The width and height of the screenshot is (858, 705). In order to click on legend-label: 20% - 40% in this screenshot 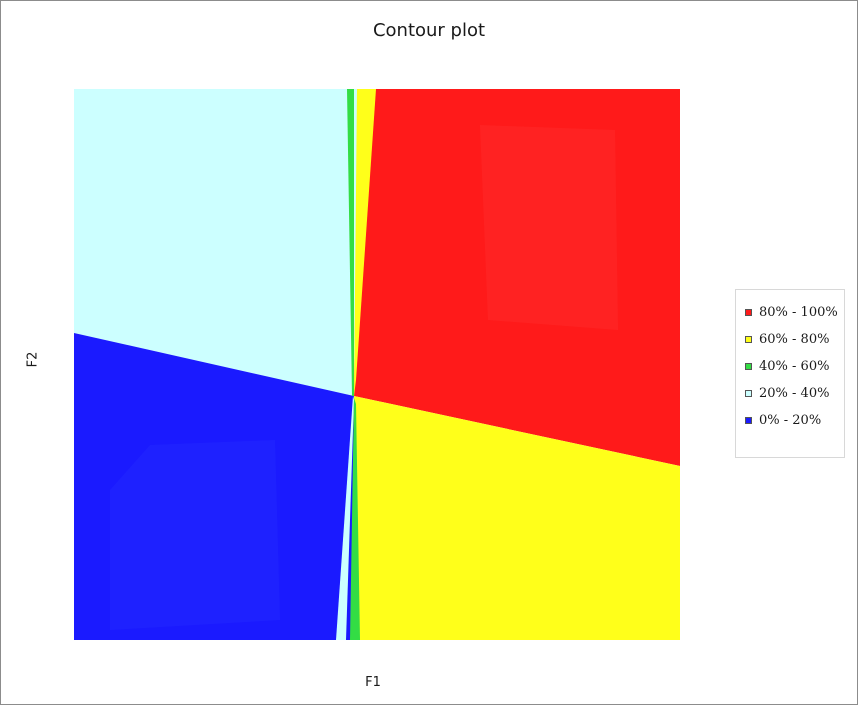, I will do `click(794, 393)`.